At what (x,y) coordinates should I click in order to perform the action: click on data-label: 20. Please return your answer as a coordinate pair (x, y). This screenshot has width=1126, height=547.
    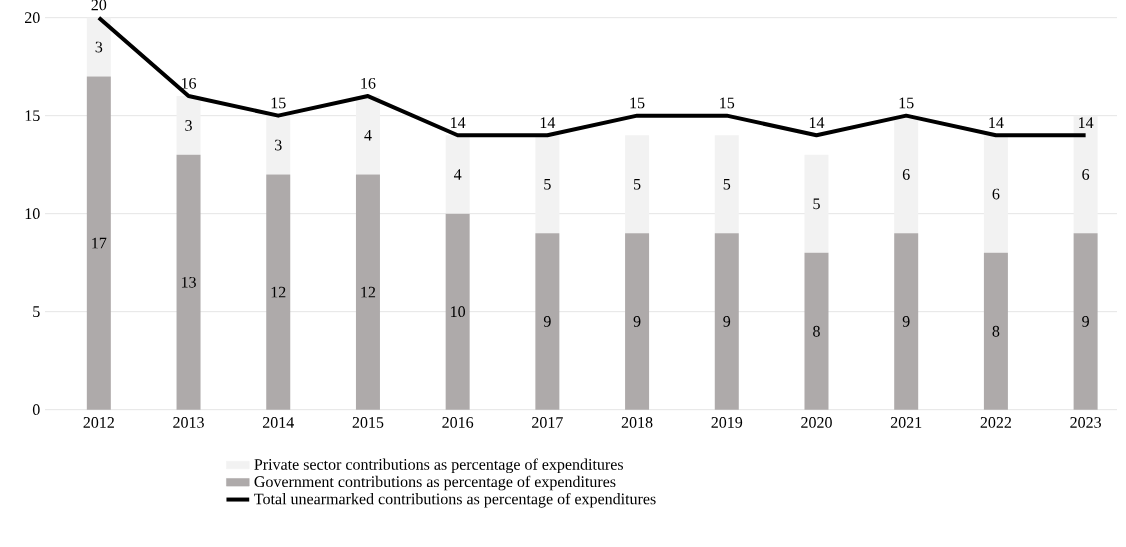
    Looking at the image, I should click on (99, 5).